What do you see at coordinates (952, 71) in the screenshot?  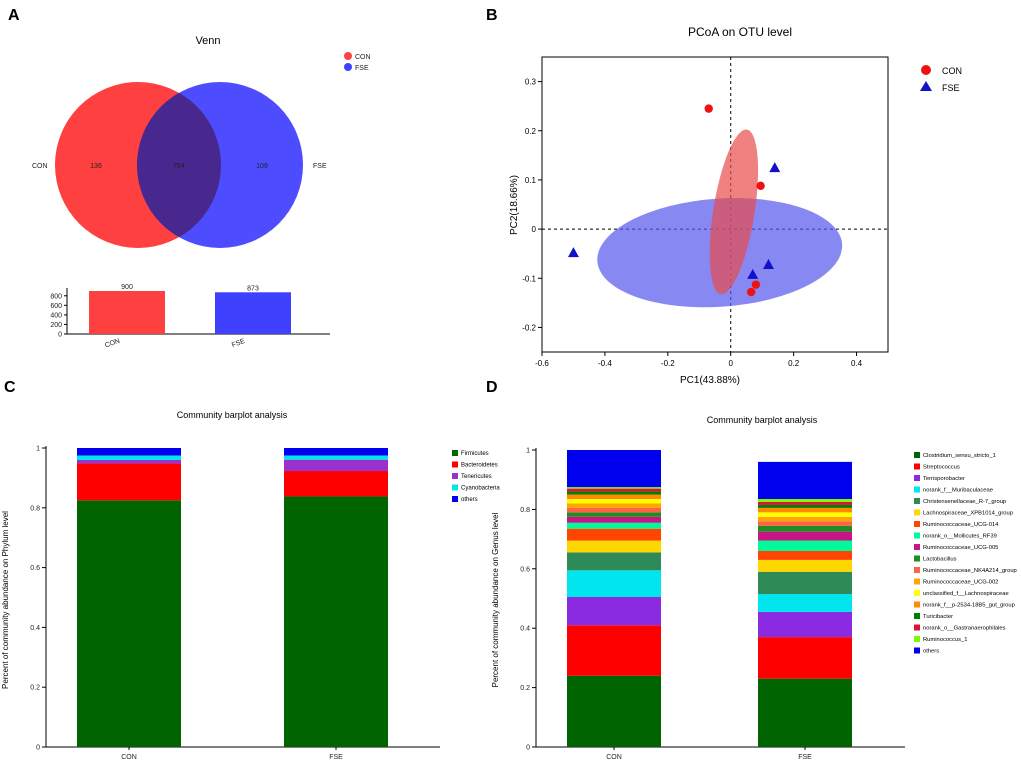 I see `pcoa-legend-label-con: CON` at bounding box center [952, 71].